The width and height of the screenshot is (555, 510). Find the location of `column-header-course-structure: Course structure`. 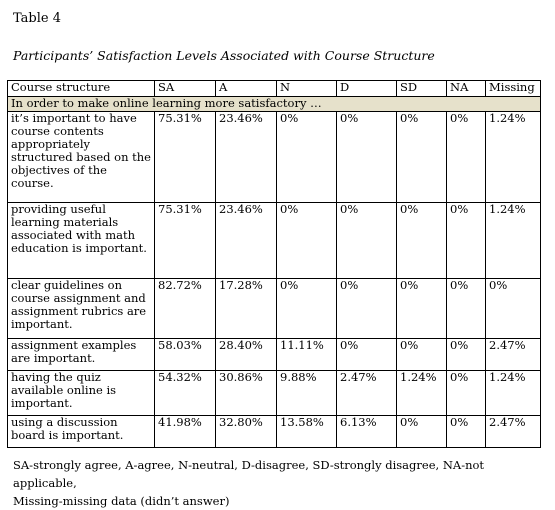

column-header-course-structure: Course structure is located at coordinates (81, 88).